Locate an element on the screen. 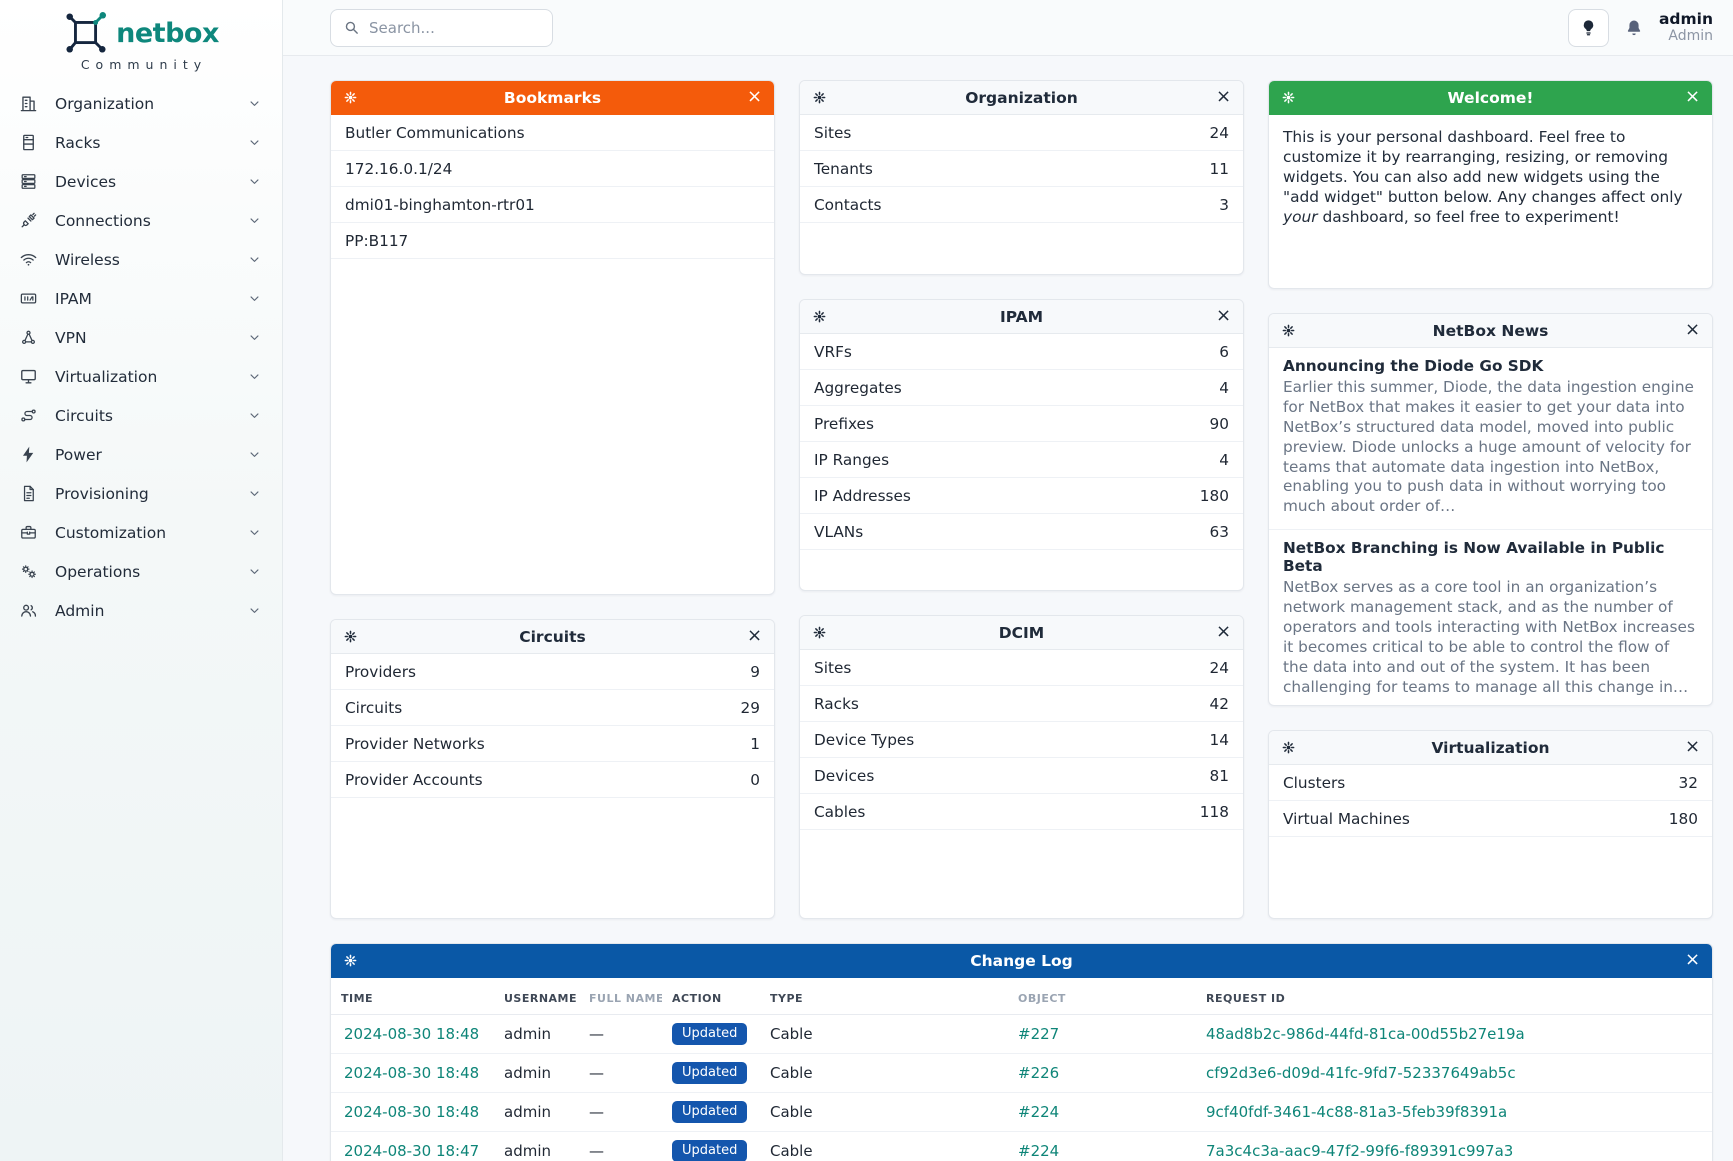 Image resolution: width=1733 pixels, height=1161 pixels. brand: netbox Community is located at coordinates (141, 36).